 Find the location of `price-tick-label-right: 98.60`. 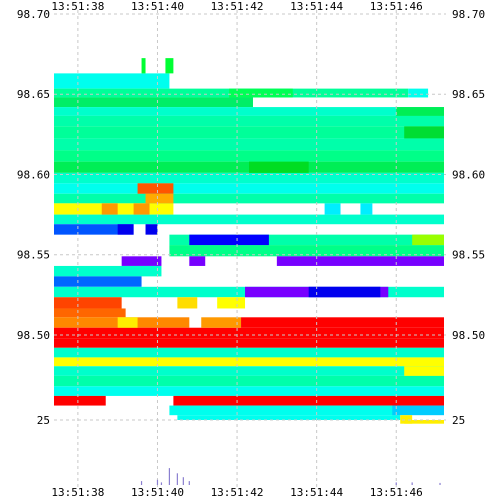

price-tick-label-right: 98.60 is located at coordinates (468, 174).